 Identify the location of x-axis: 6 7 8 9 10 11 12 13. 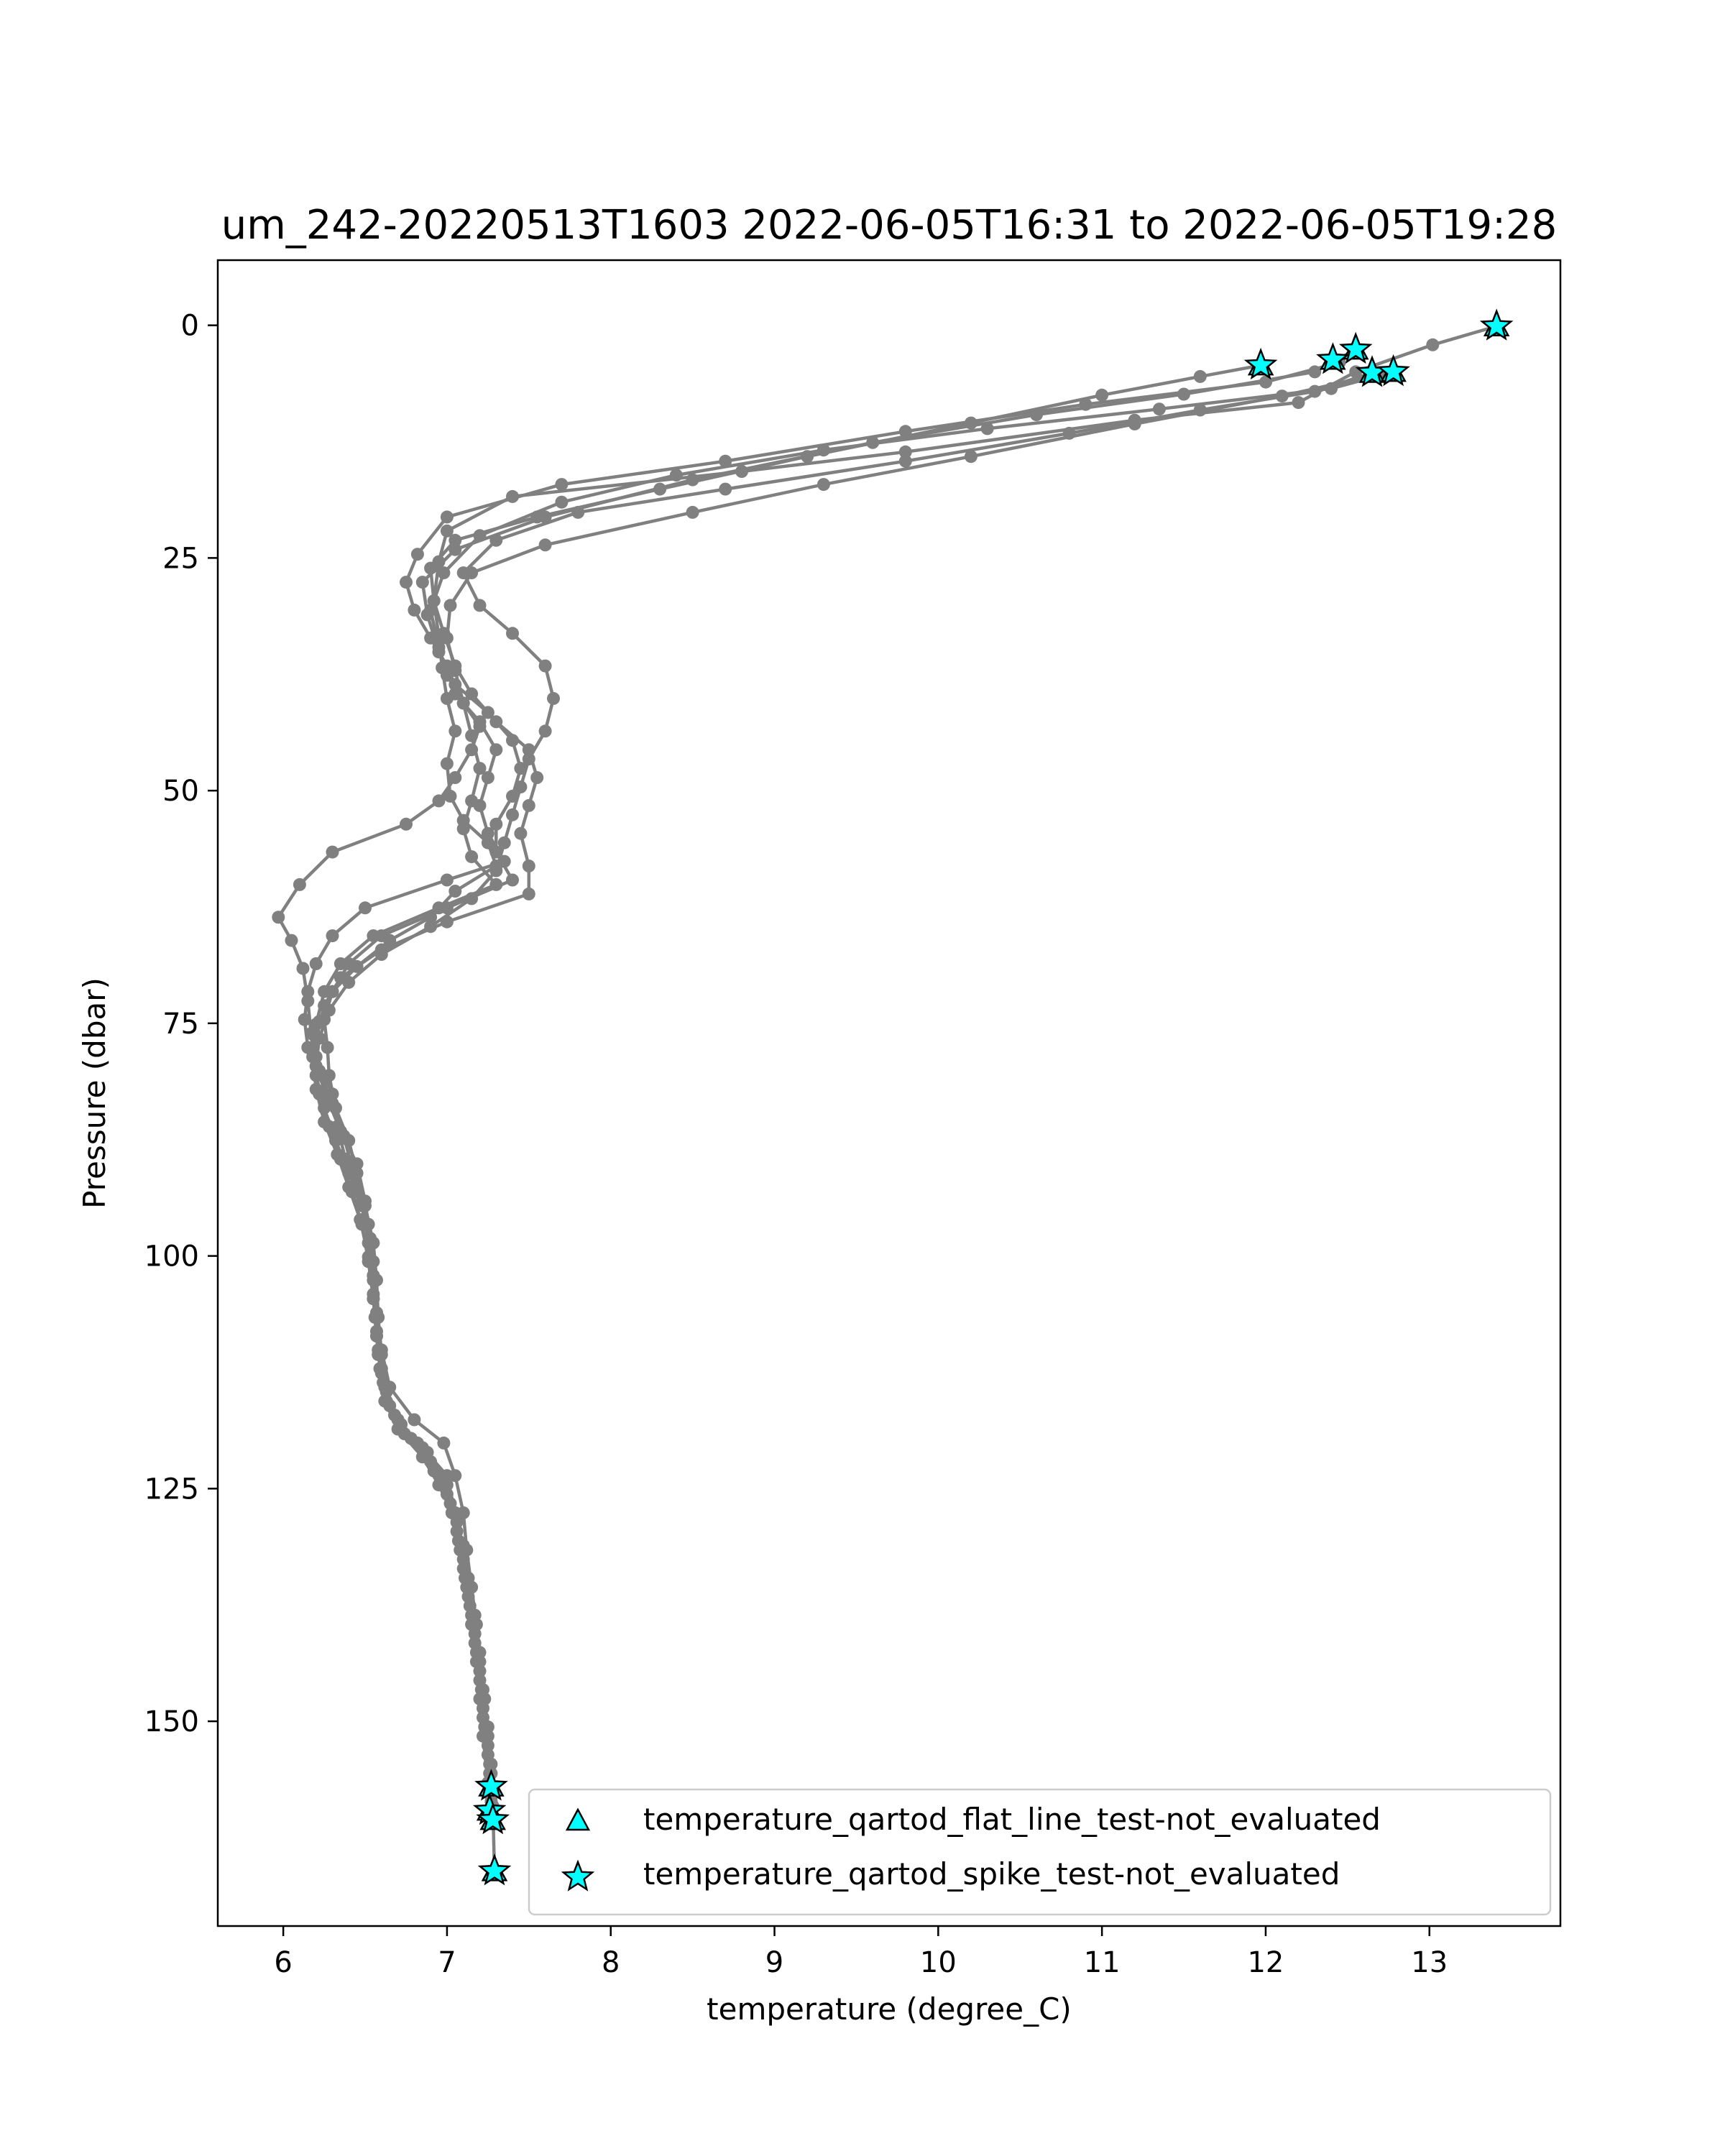
(861, 1952).